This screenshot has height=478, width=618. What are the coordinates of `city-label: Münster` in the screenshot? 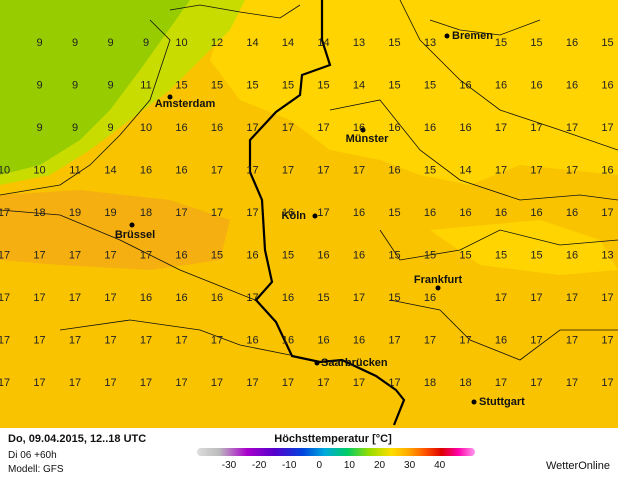 It's located at (368, 139).